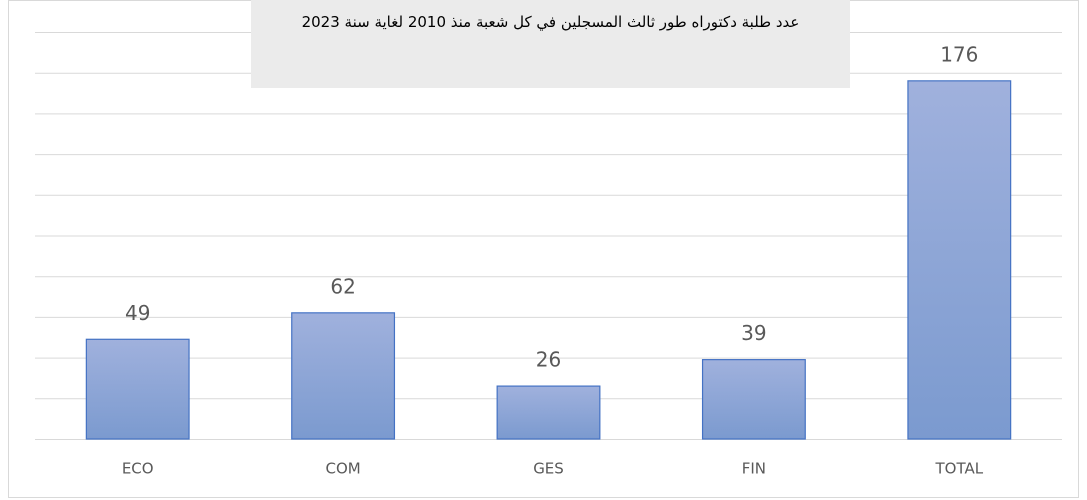 Image resolution: width=1087 pixels, height=500 pixels. Describe the element at coordinates (138, 469) in the screenshot. I see `x-tick-label: ECO` at that location.